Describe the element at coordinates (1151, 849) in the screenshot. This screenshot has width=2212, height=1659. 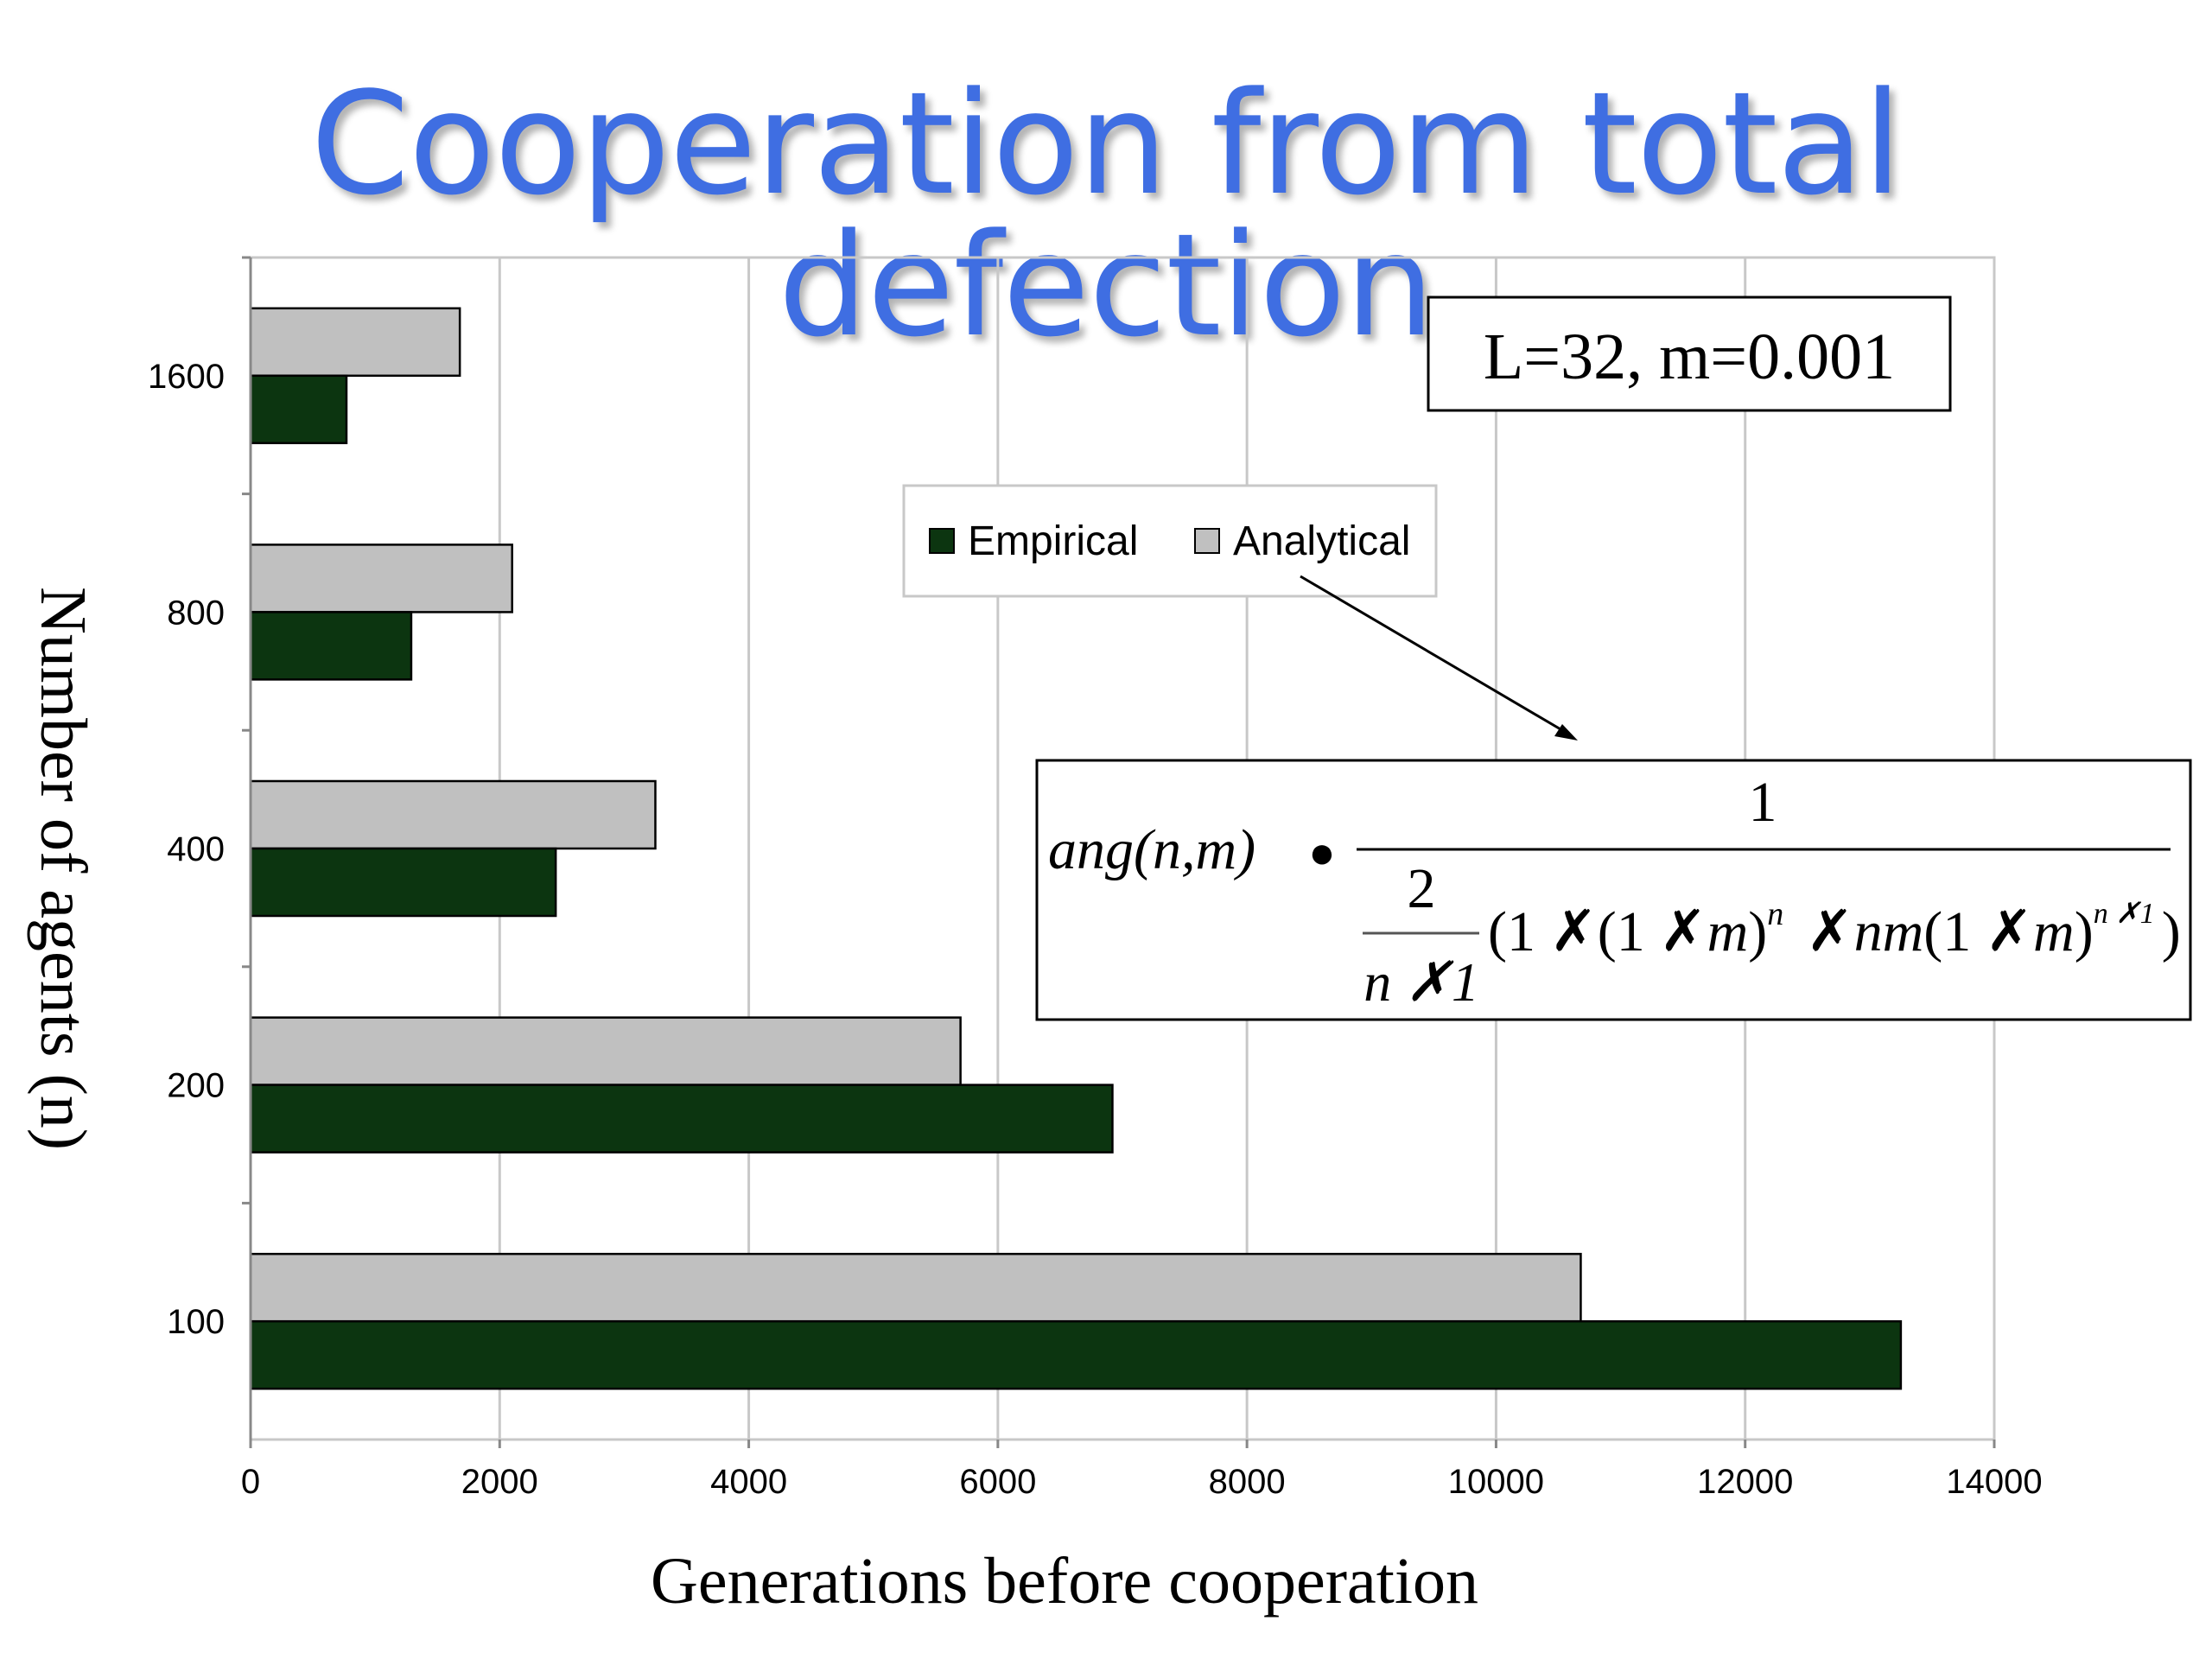
I see `formula-lhs: ang(n,m)` at that location.